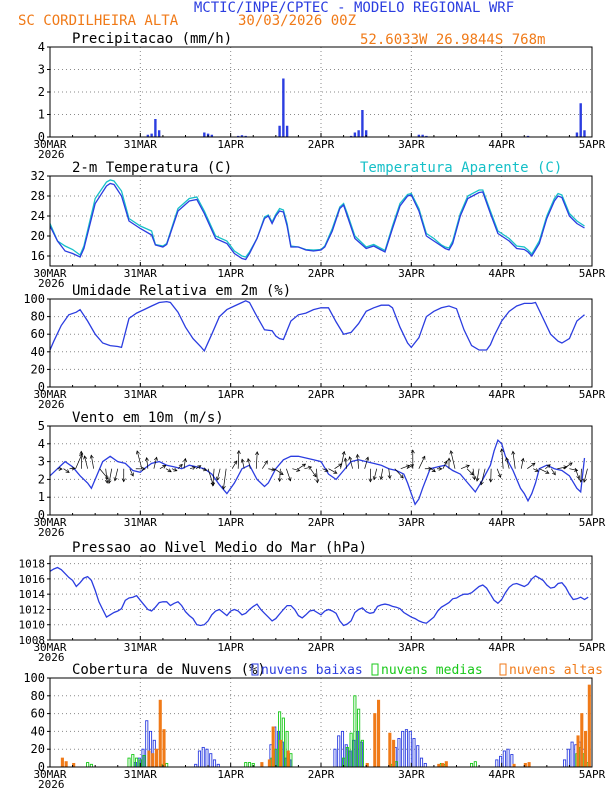 The image size is (612, 792). Describe the element at coordinates (32, 564) in the screenshot. I see `y-tick-label: 1018` at that location.